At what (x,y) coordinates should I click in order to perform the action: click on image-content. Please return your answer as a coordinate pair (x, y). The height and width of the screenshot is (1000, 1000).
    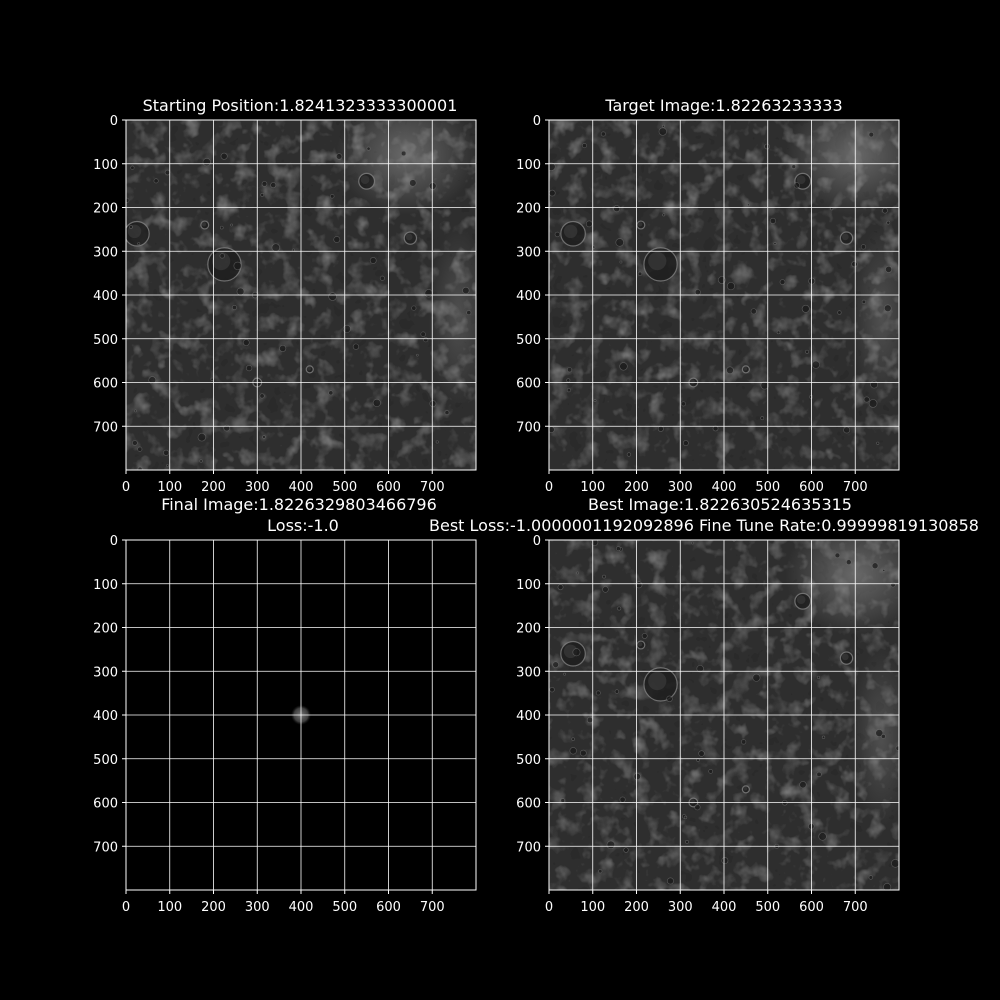
    Looking at the image, I should click on (301, 295).